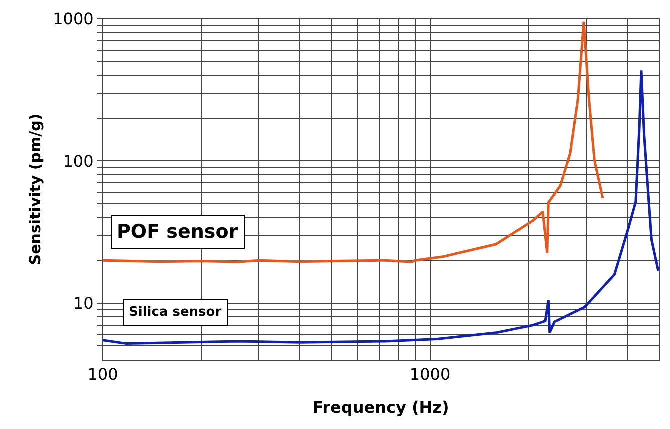 This screenshot has width=670, height=429. I want to click on y-tick-label: 100, so click(78, 161).